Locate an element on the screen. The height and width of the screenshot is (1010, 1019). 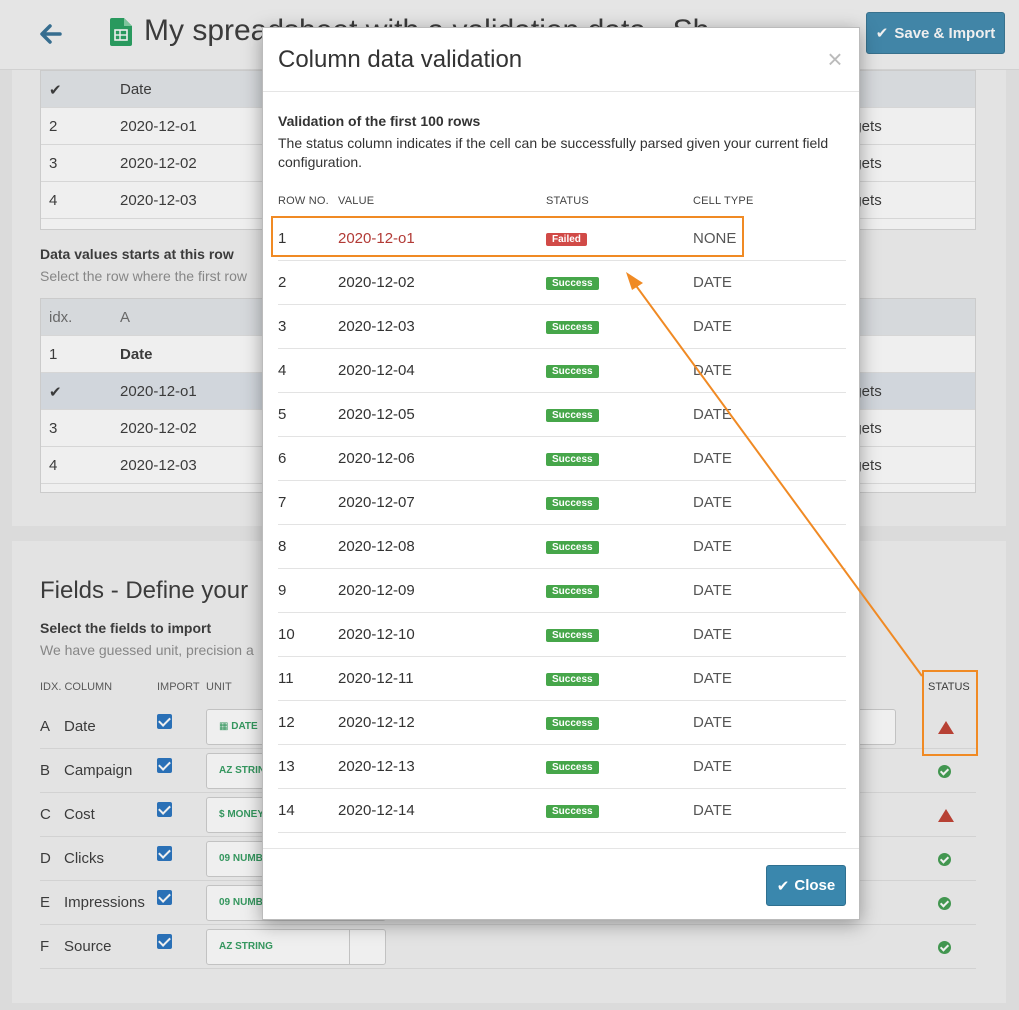
cell-value: 2020-12-07 is located at coordinates (376, 502).